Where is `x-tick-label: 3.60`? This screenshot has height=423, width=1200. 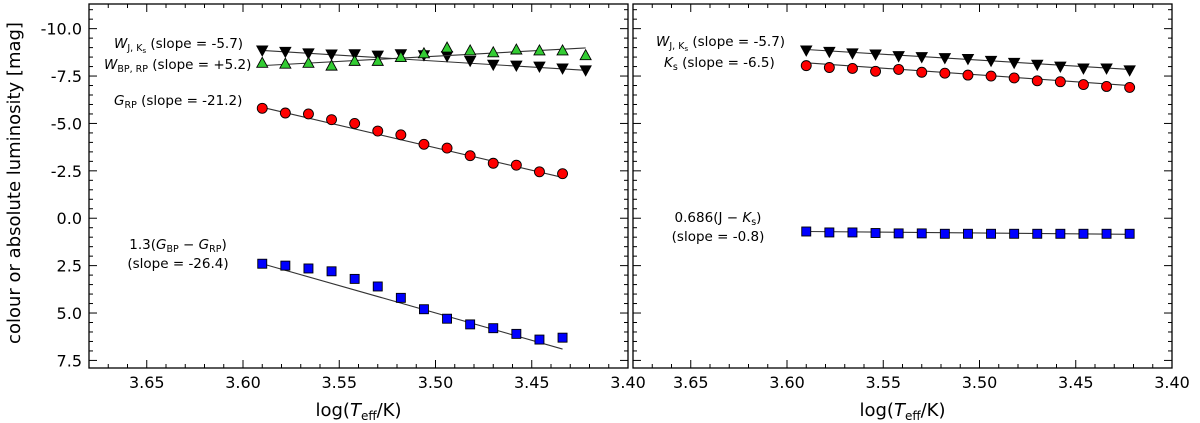
x-tick-label: 3.60 is located at coordinates (243, 382).